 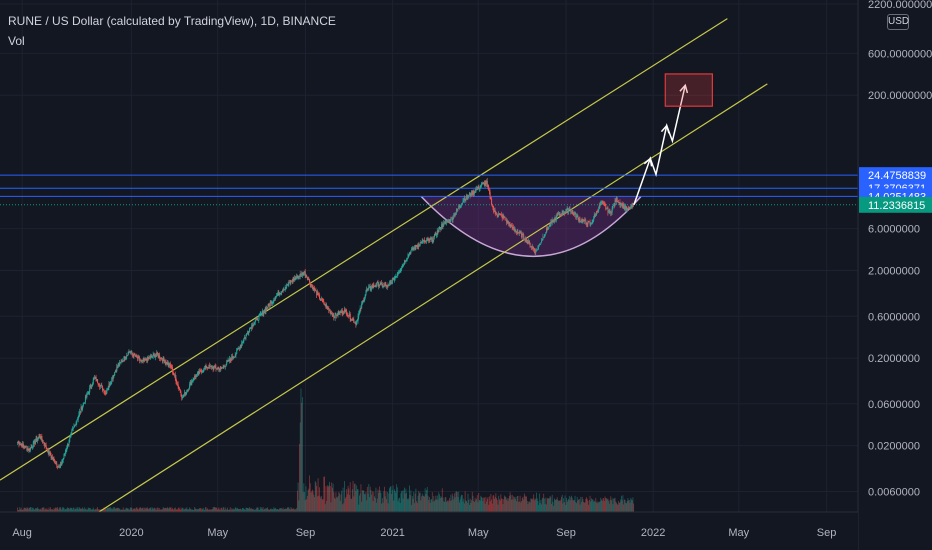 What do you see at coordinates (429, 530) in the screenshot?
I see `time-axis: Aug 2020 May Sep 2021 May Sep 2022 May Sep` at bounding box center [429, 530].